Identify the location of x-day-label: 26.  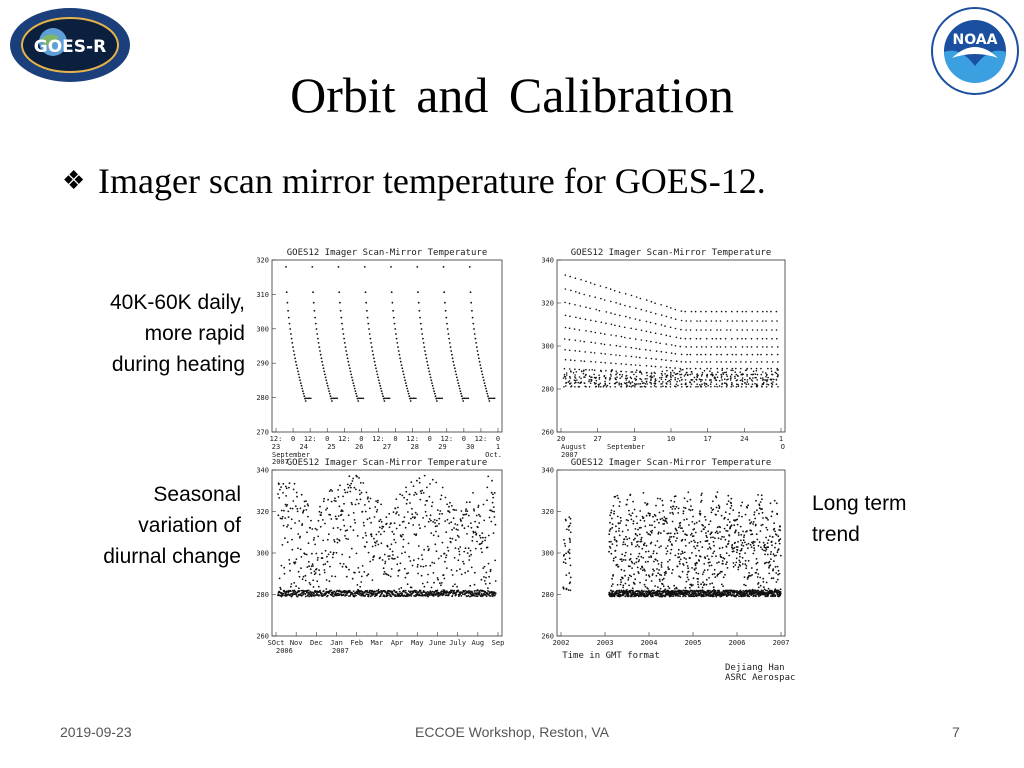
(359, 447).